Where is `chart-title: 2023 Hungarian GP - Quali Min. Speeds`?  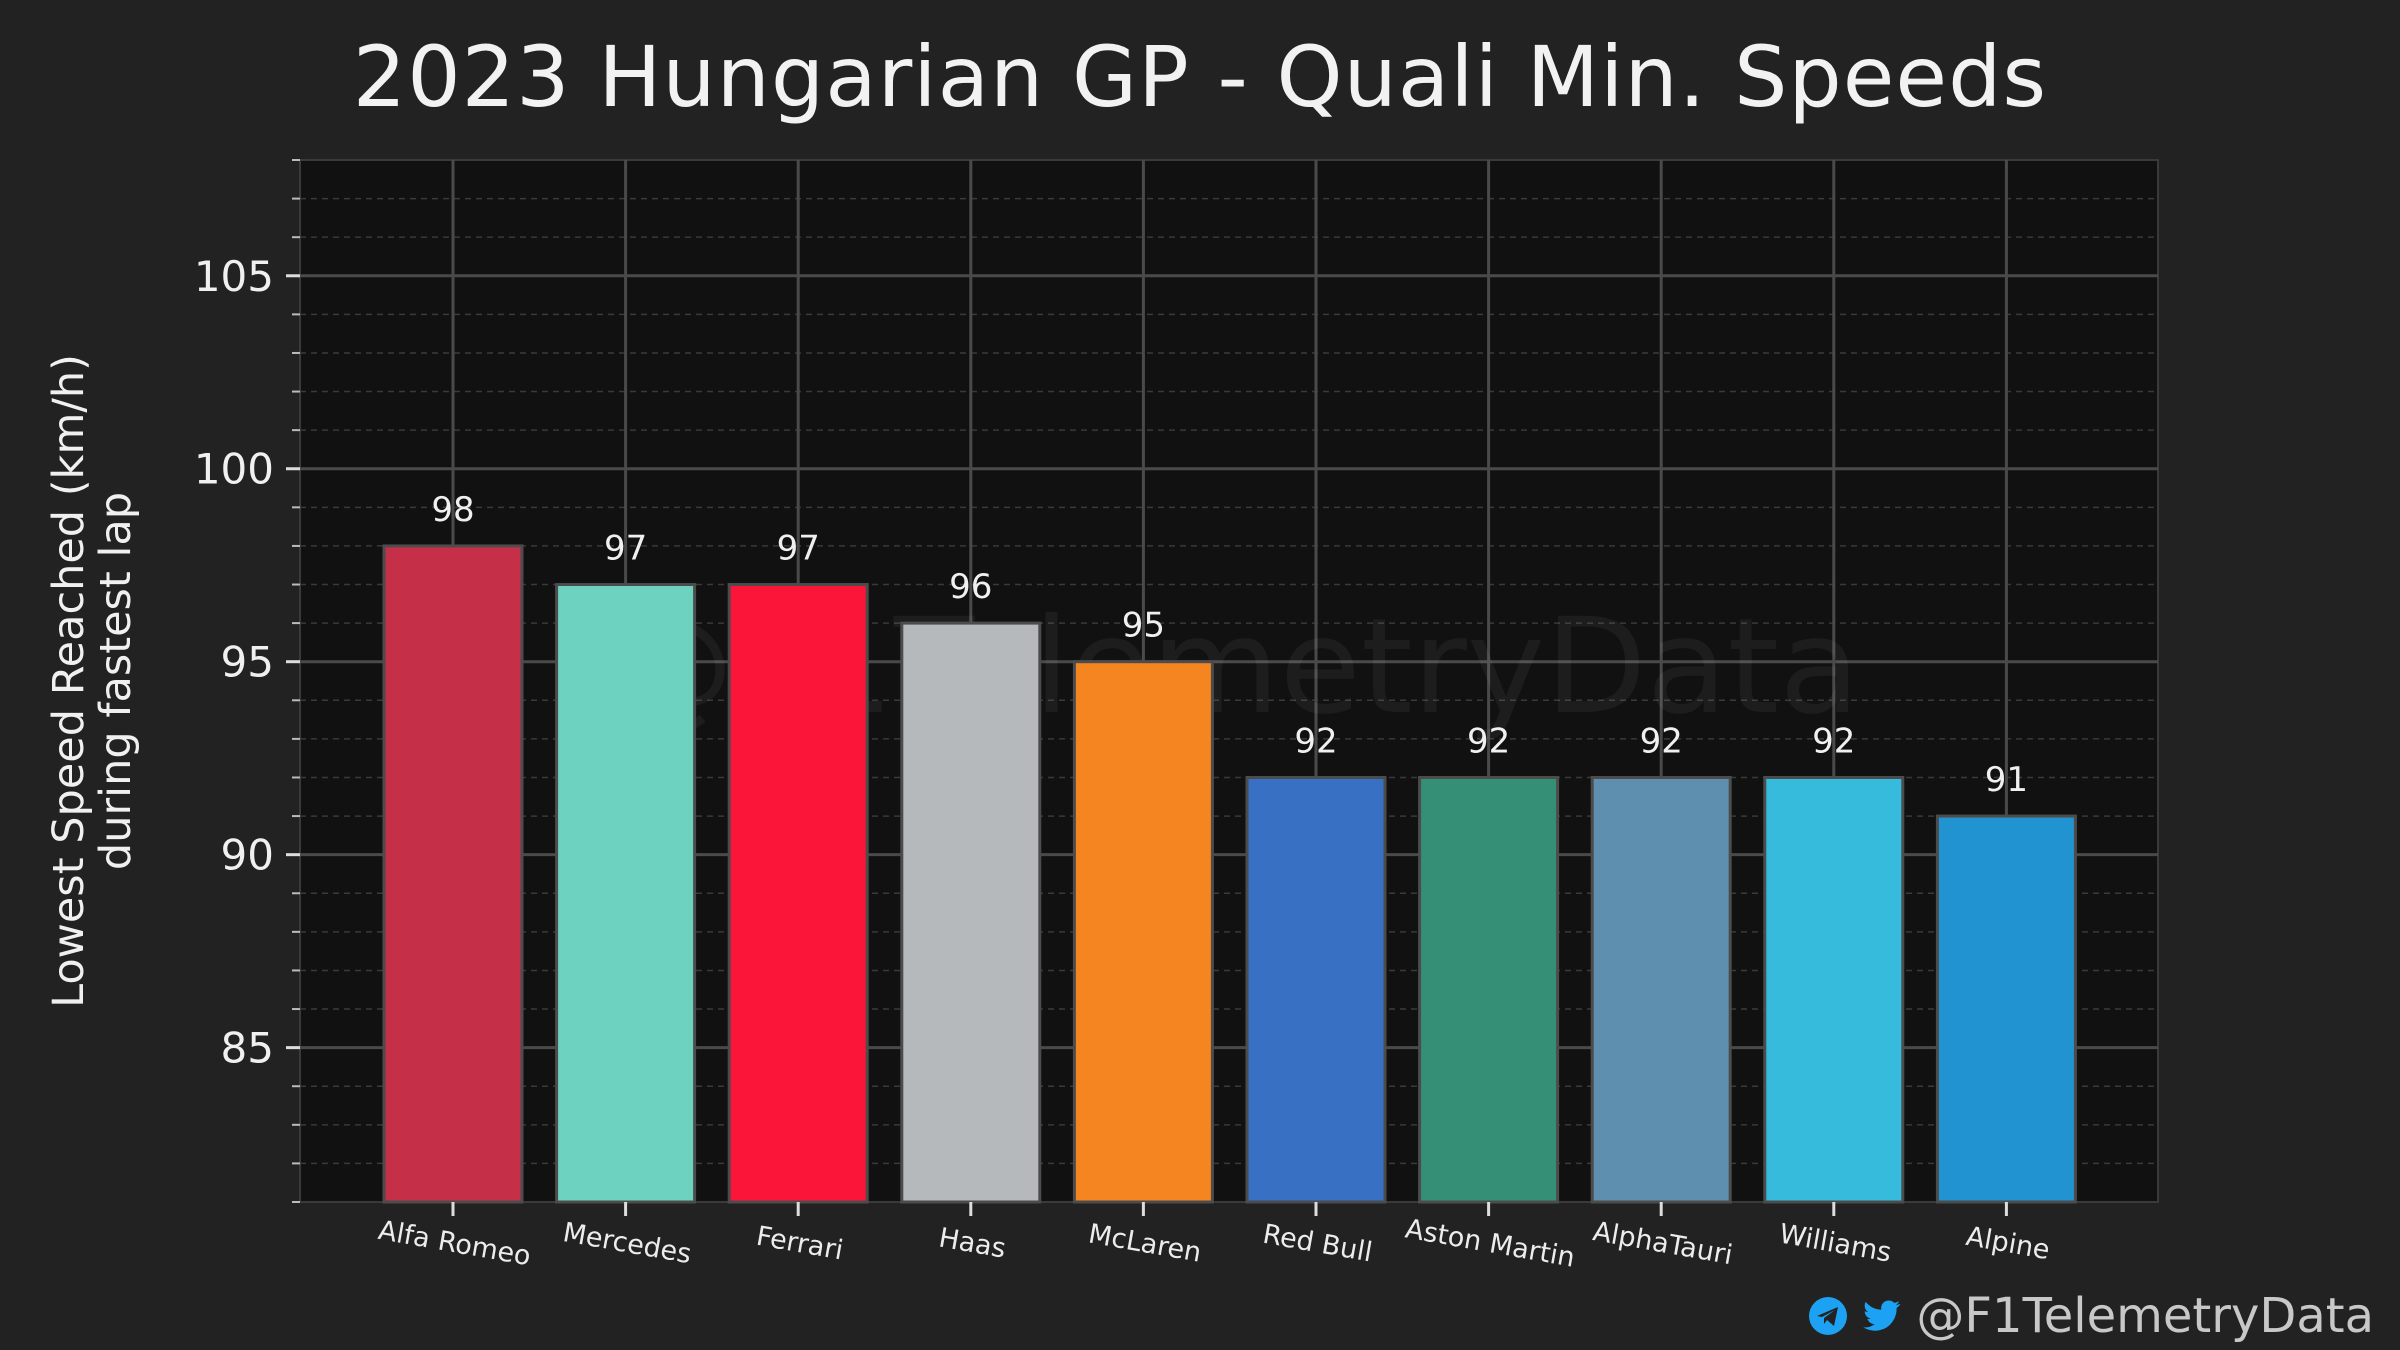
chart-title: 2023 Hungarian GP - Quali Min. Speeds is located at coordinates (1200, 77).